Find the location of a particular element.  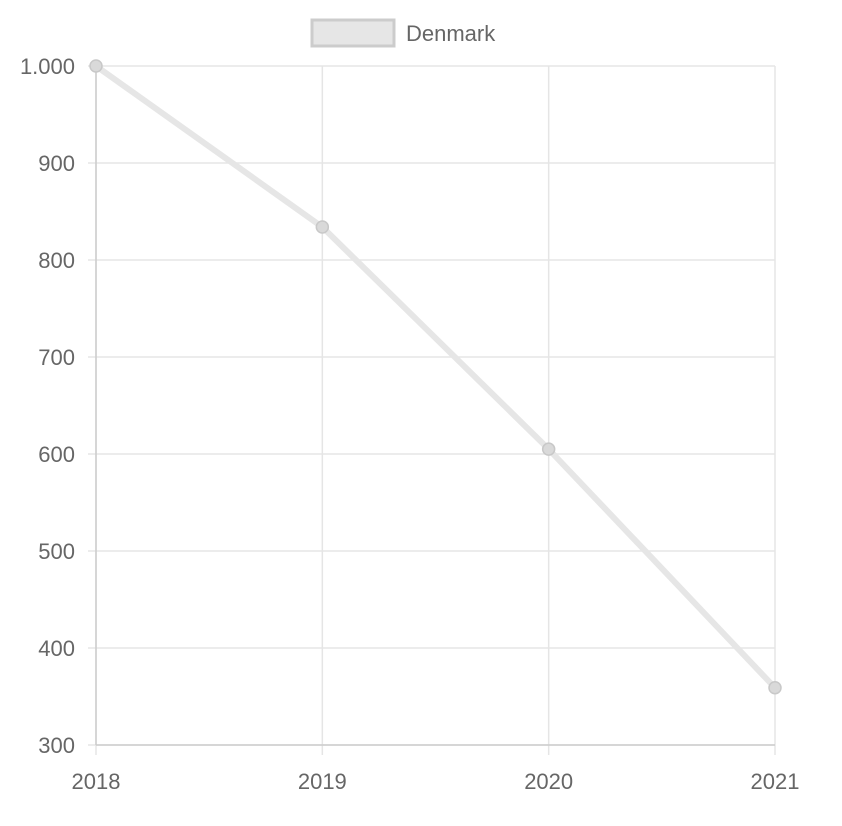

y-tick-label: 900 is located at coordinates (56, 163).